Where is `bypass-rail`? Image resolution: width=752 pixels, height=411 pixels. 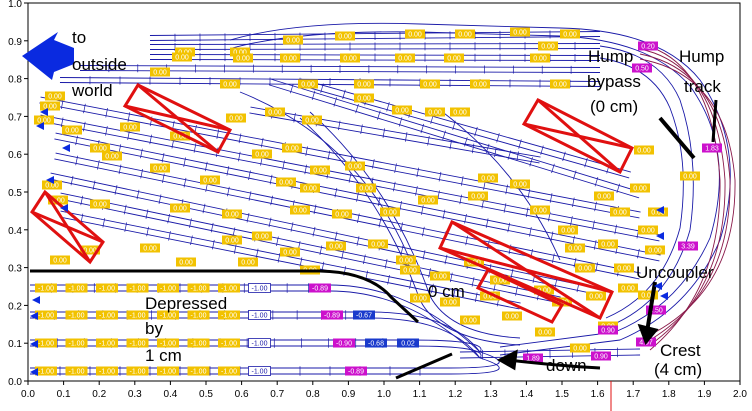 bypass-rail is located at coordinates (646, 185).